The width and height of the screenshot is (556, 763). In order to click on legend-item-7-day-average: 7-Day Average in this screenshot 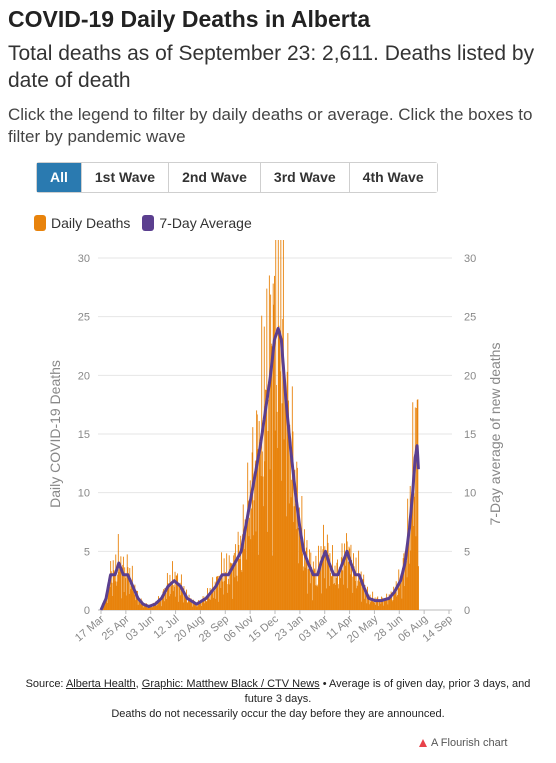, I will do `click(197, 223)`.